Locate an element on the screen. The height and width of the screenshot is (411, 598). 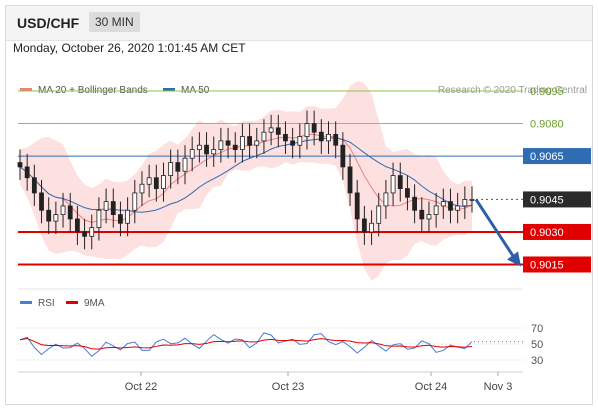
rsi-tick-label: 70 is located at coordinates (537, 329).